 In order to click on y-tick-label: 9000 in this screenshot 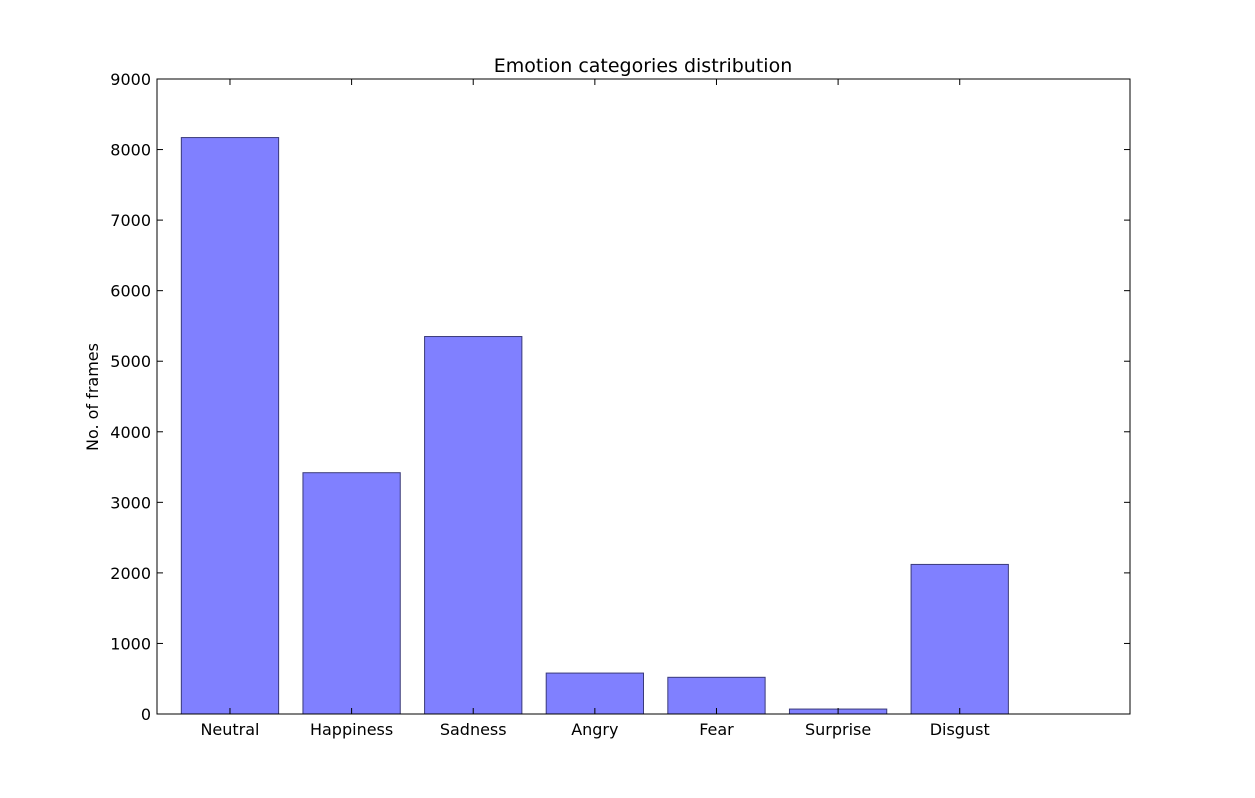, I will do `click(130, 79)`.